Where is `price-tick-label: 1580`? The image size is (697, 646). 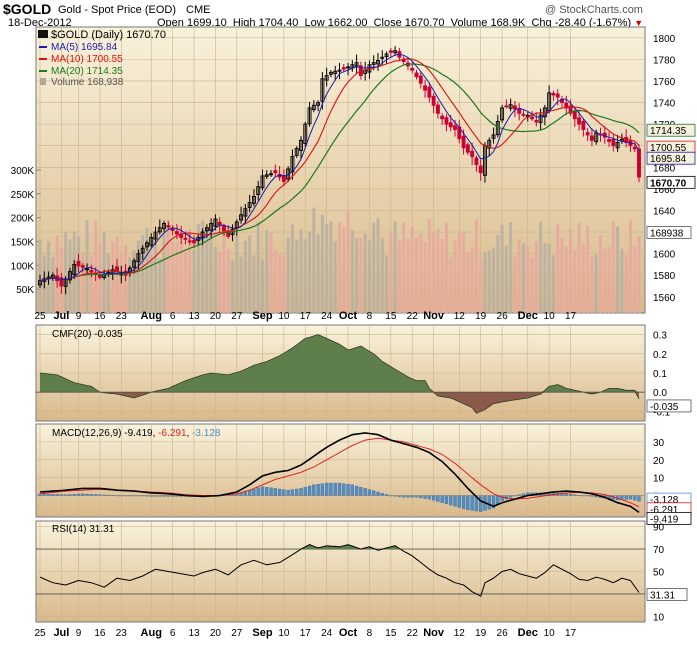 price-tick-label: 1580 is located at coordinates (664, 276).